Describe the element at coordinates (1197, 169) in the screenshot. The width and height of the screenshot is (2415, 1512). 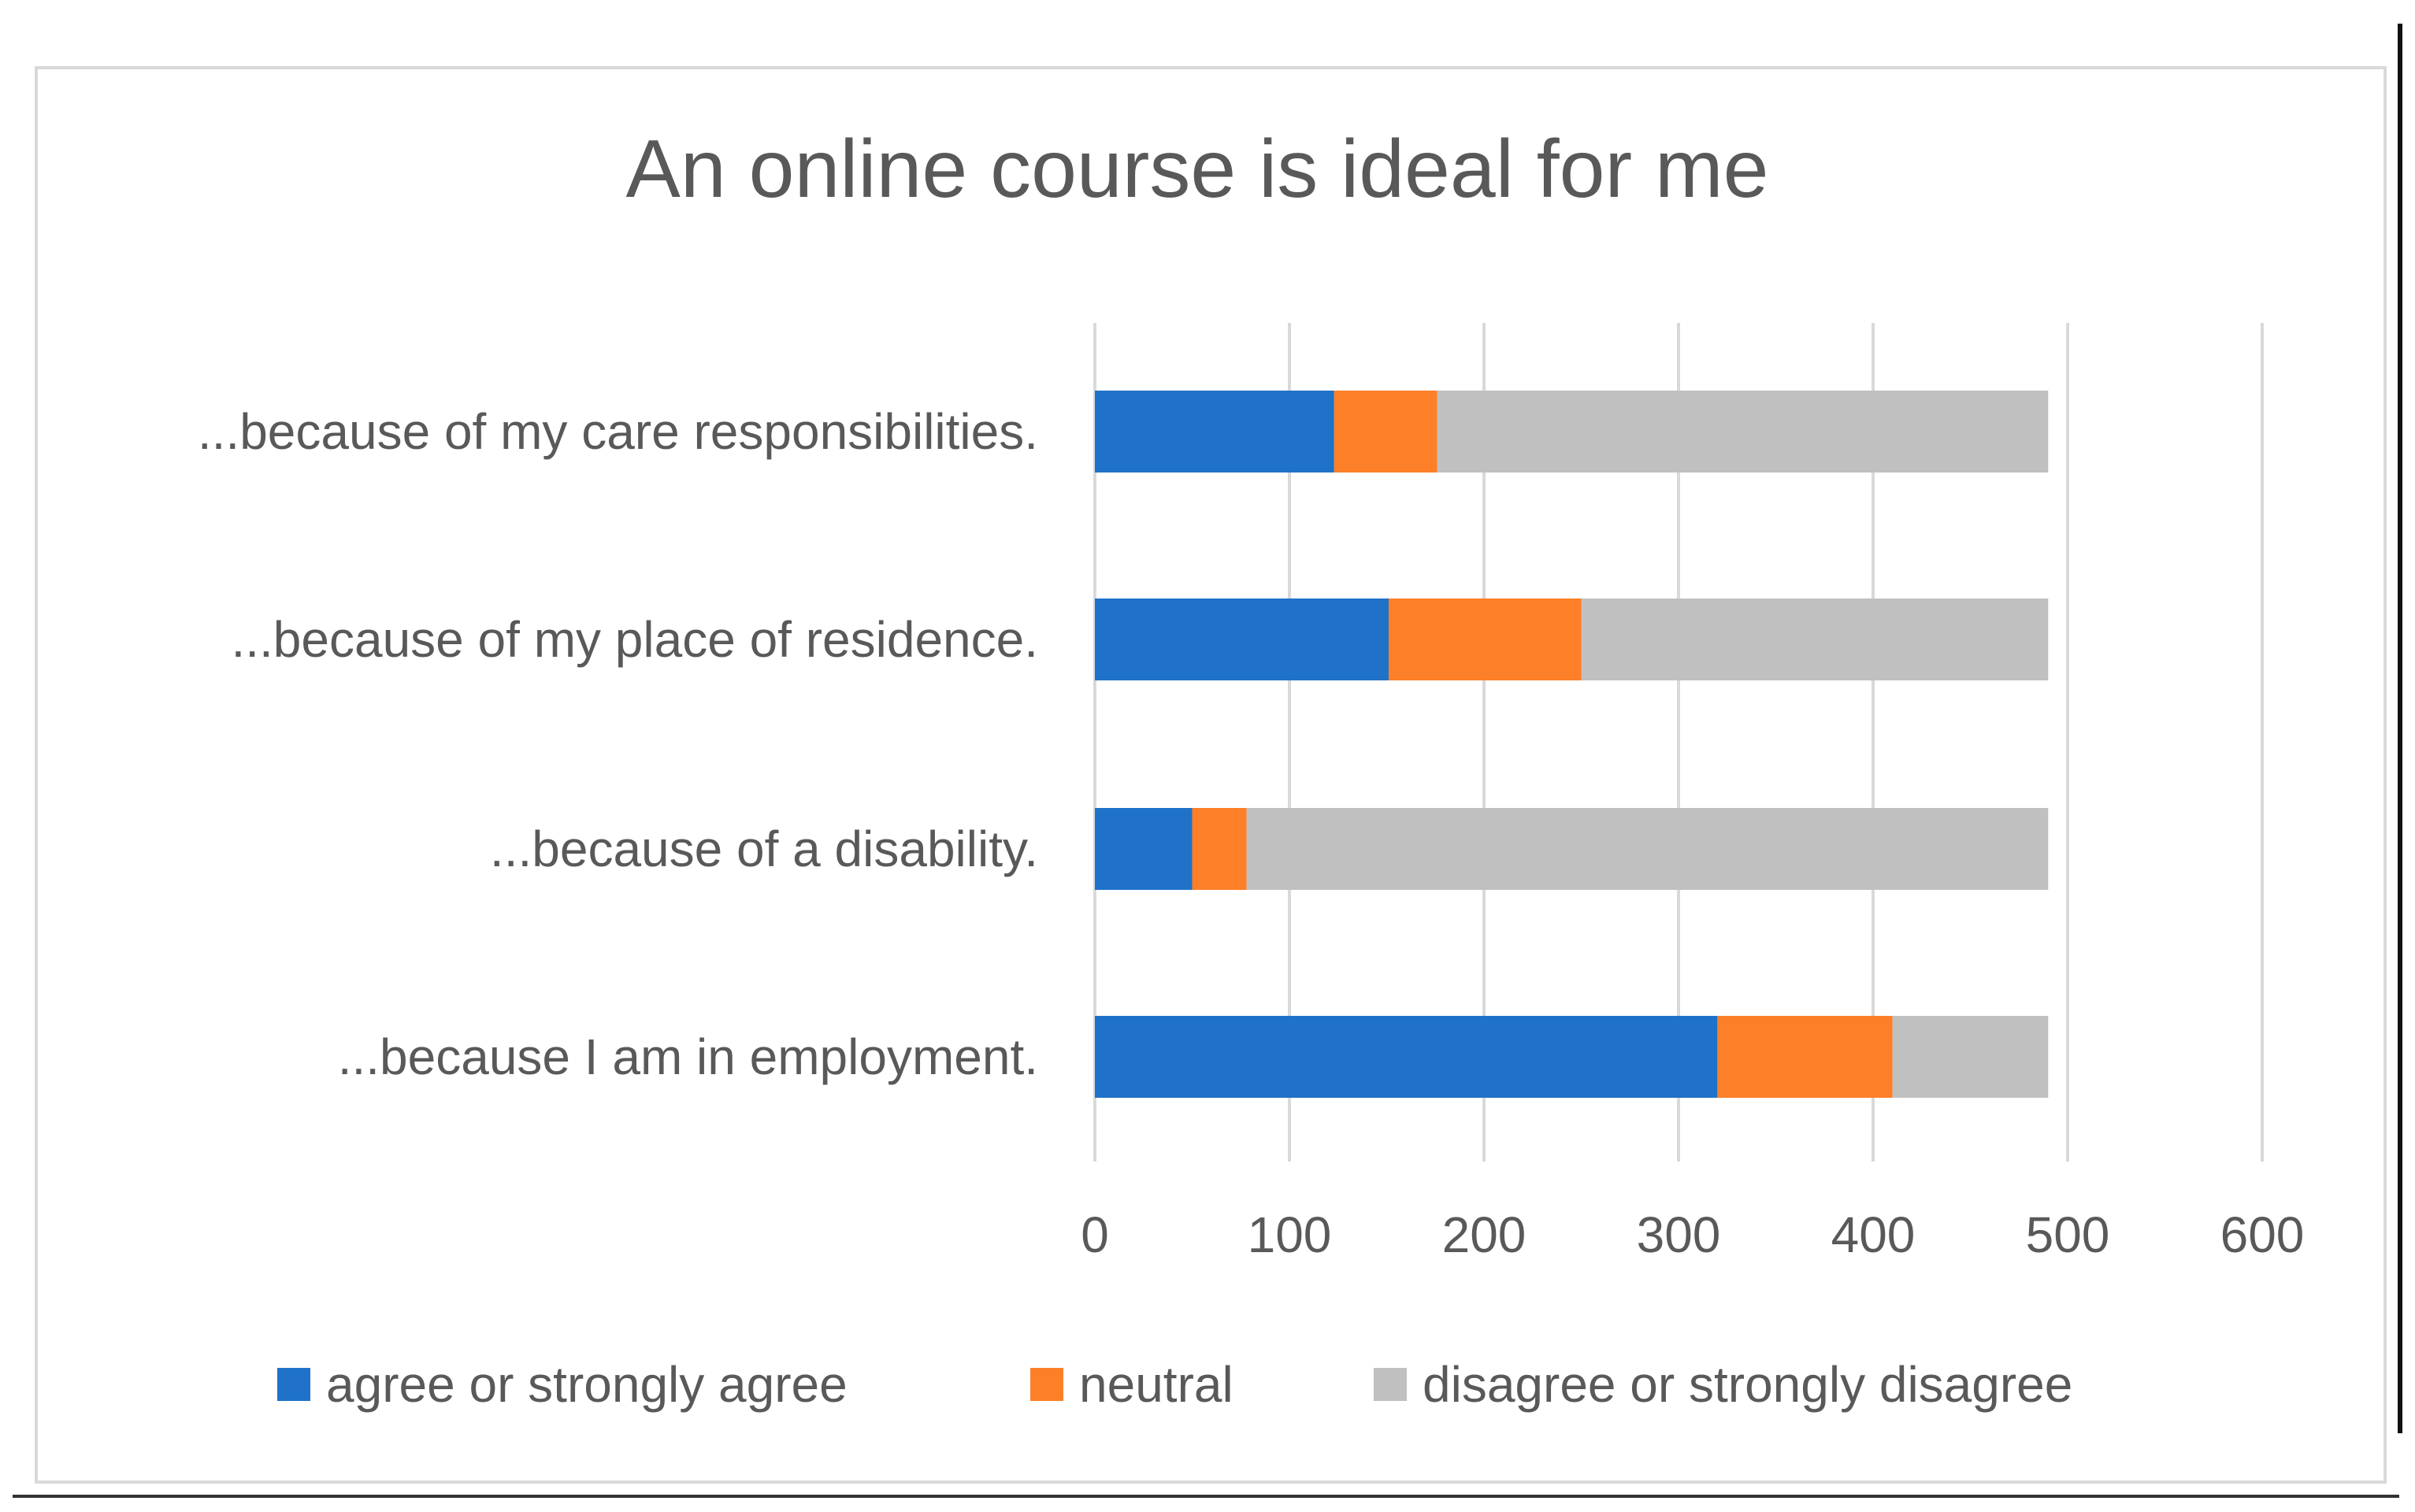
I see `chart-title: An online course is ideal for me` at that location.